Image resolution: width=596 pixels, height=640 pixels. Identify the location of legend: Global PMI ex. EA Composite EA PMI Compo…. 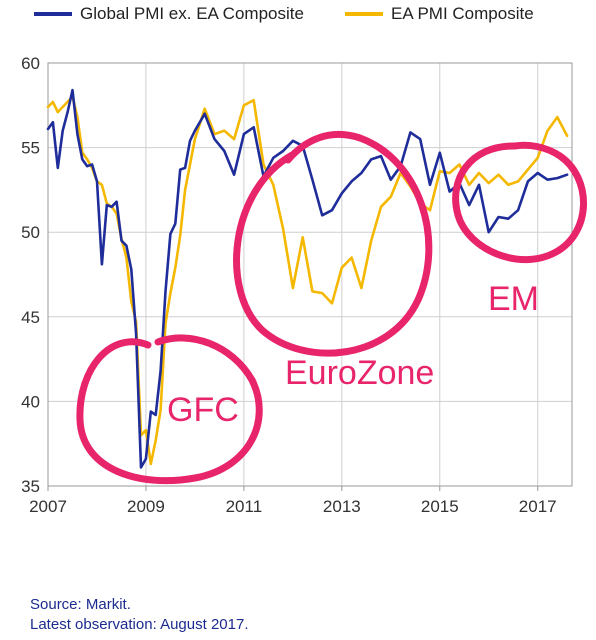
(298, 18).